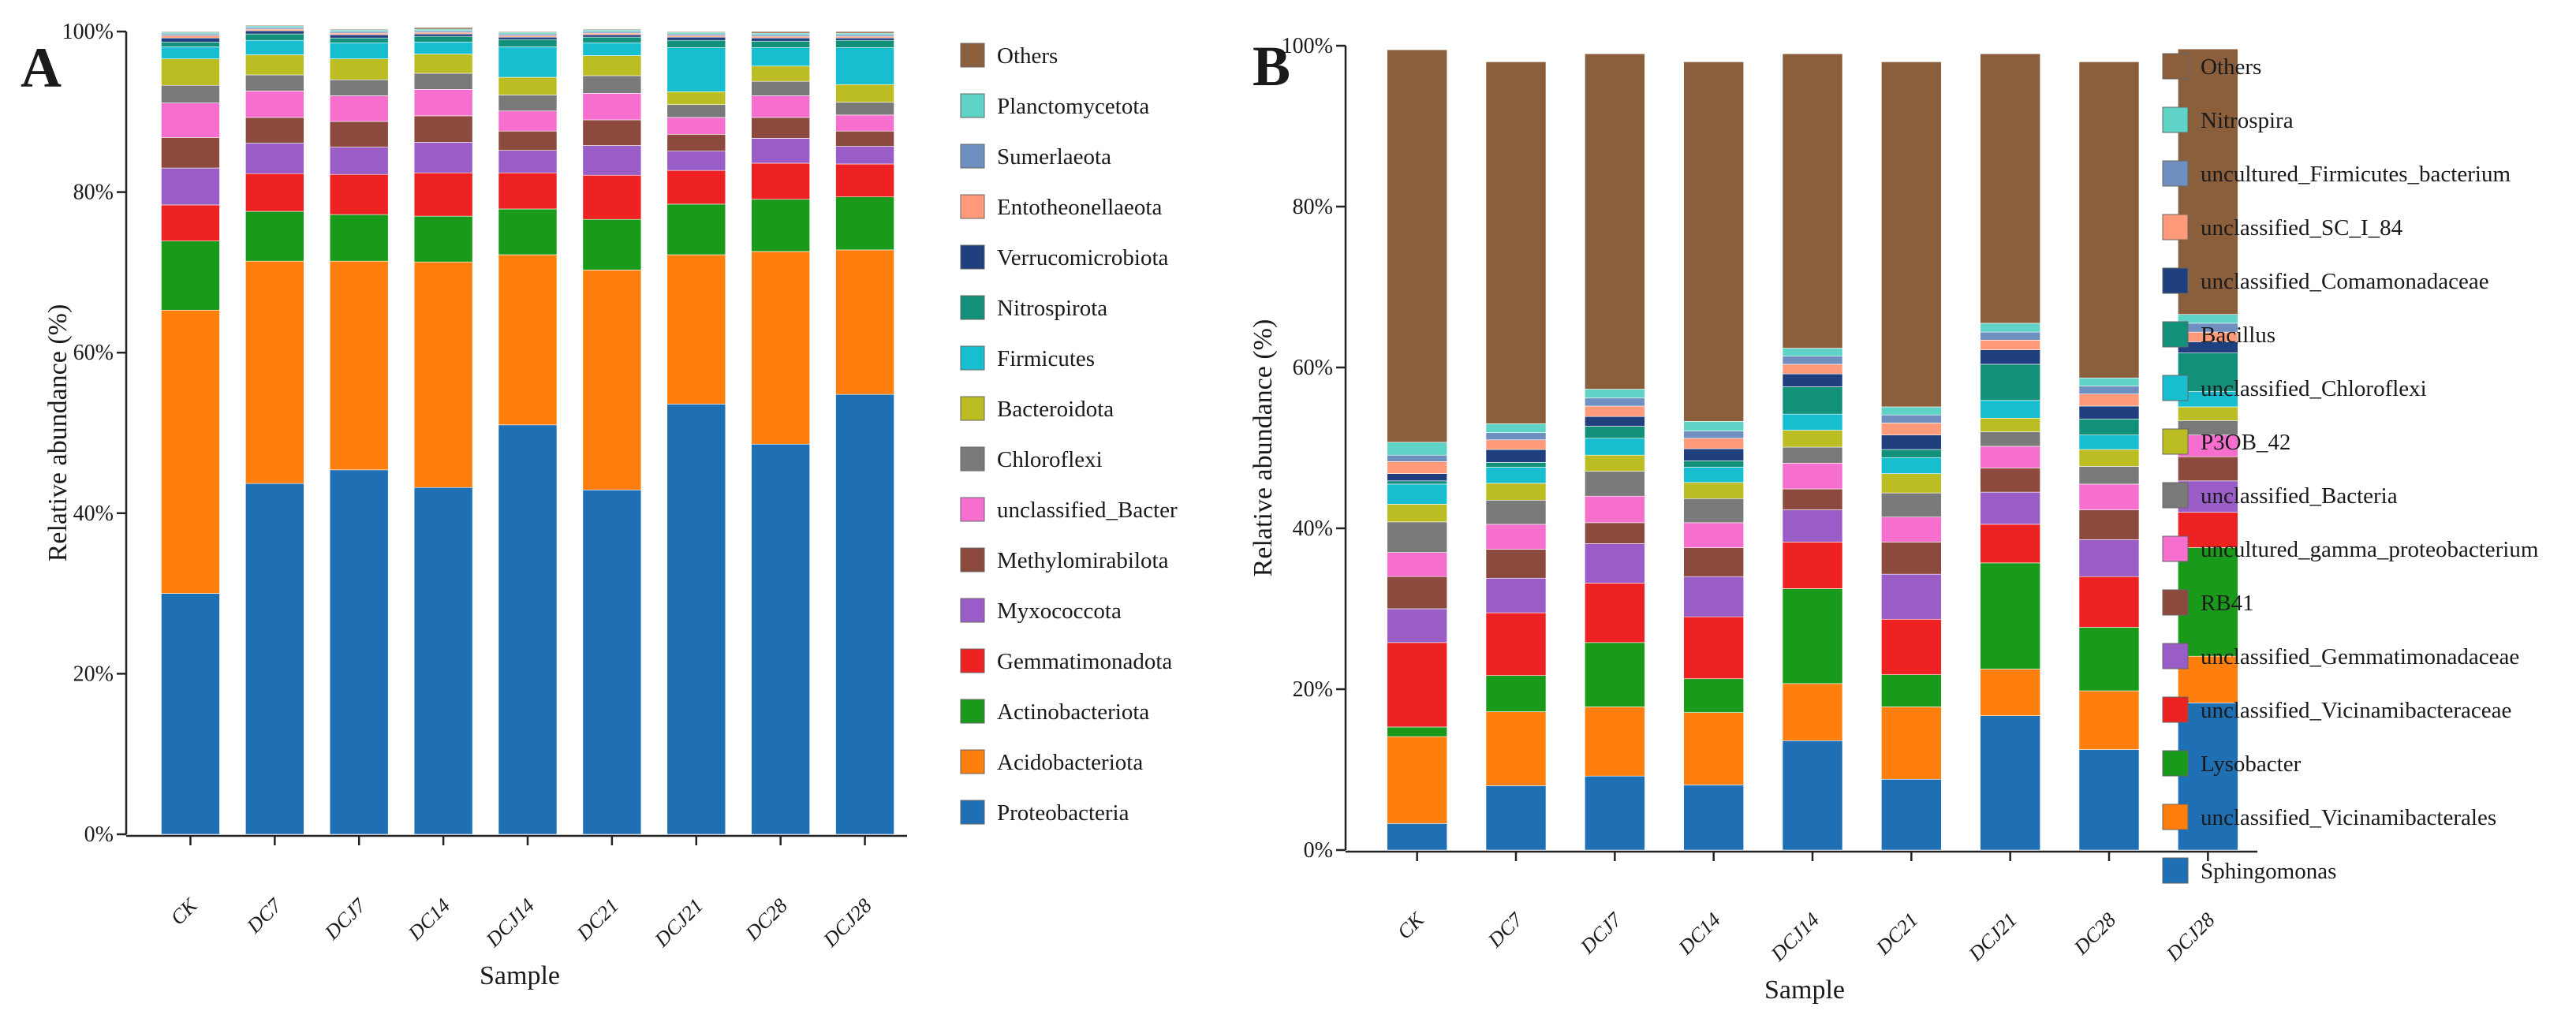  I want to click on bar-segment-entotheonellaeota-dc7, so click(274, 30).